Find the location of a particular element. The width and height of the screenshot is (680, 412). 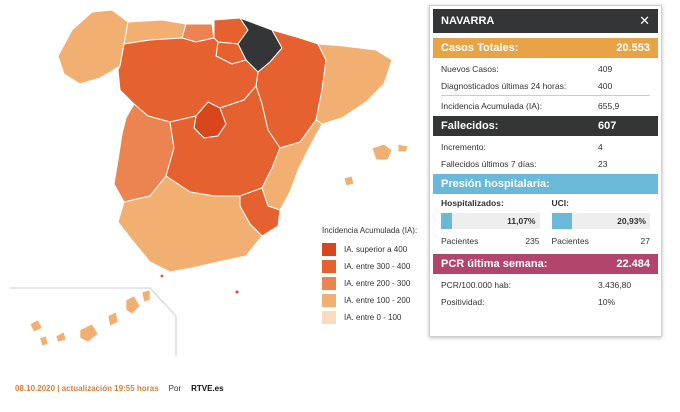

stat-value: 23 is located at coordinates (603, 163).